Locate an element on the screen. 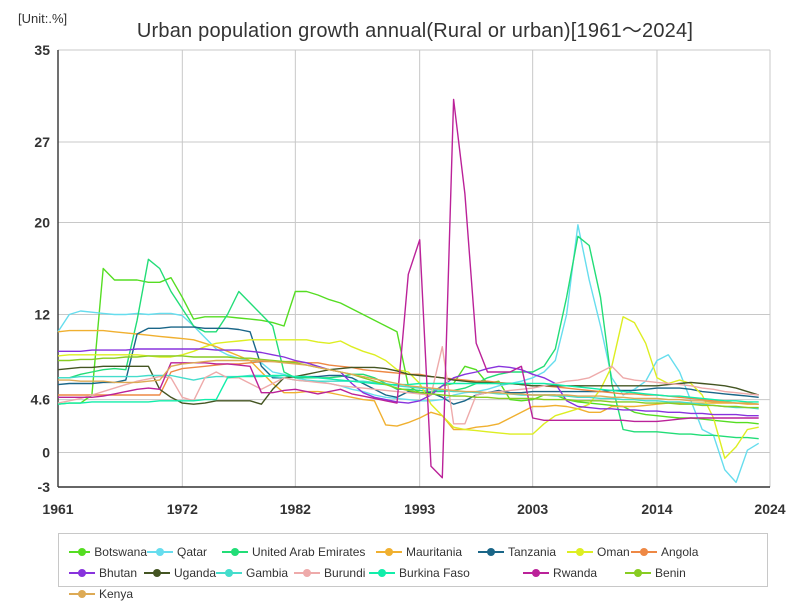  legend-label: Mauritania is located at coordinates (434, 551).